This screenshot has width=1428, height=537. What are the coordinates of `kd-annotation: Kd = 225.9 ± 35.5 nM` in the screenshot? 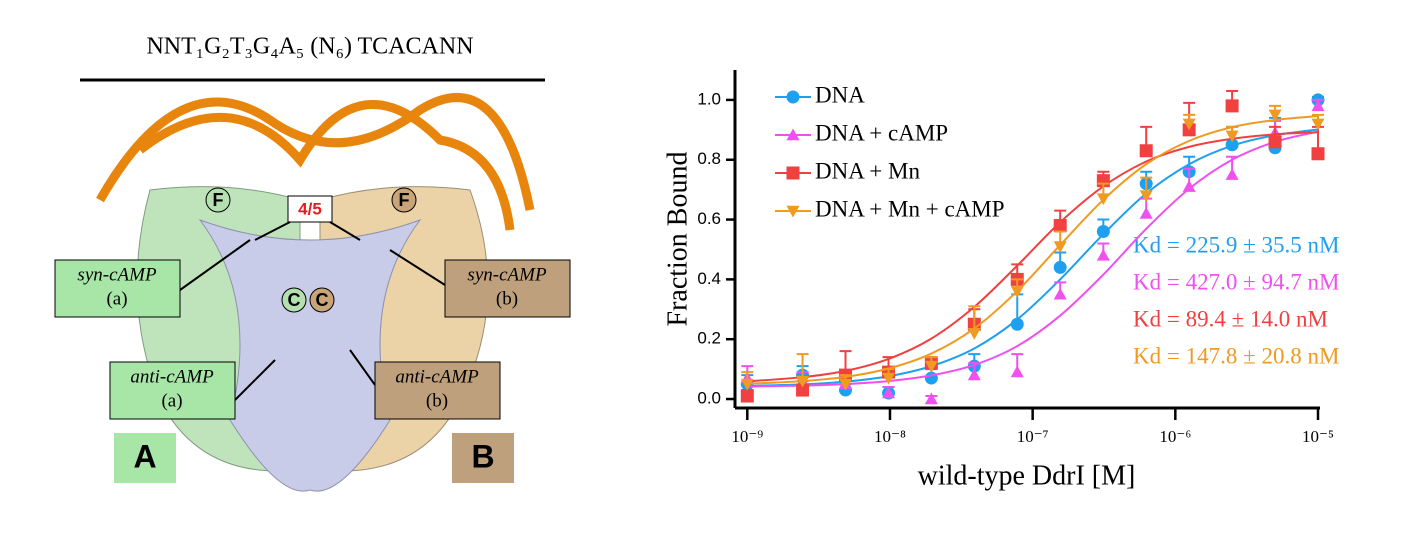 It's located at (1236, 244).